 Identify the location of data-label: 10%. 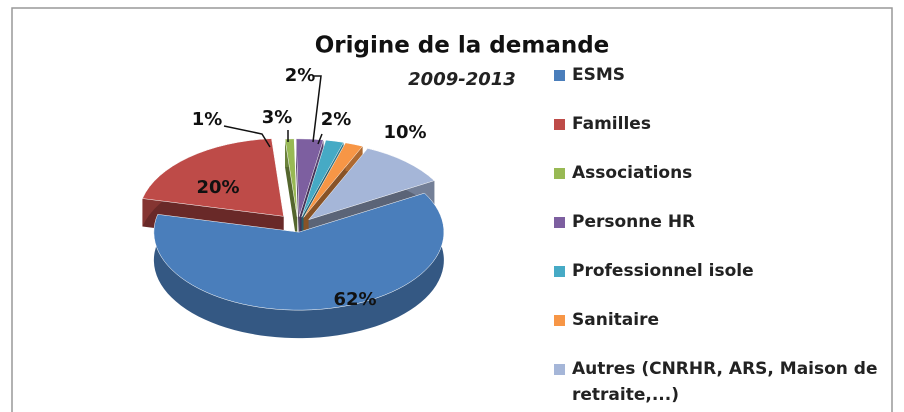
(404, 132).